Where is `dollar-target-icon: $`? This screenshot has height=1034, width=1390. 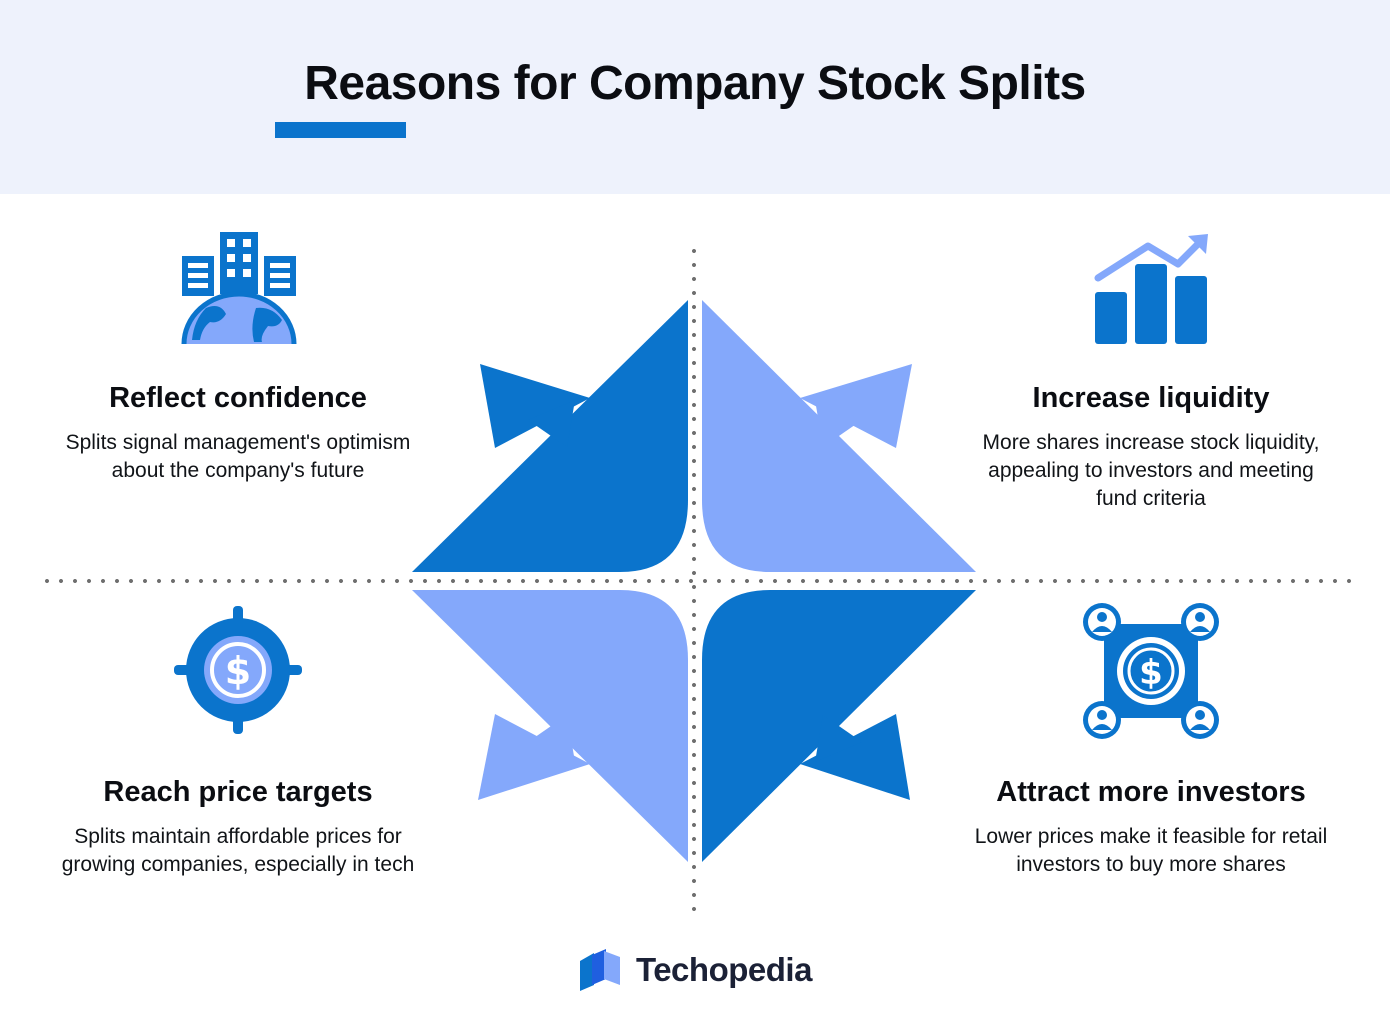 dollar-target-icon: $ is located at coordinates (238, 670).